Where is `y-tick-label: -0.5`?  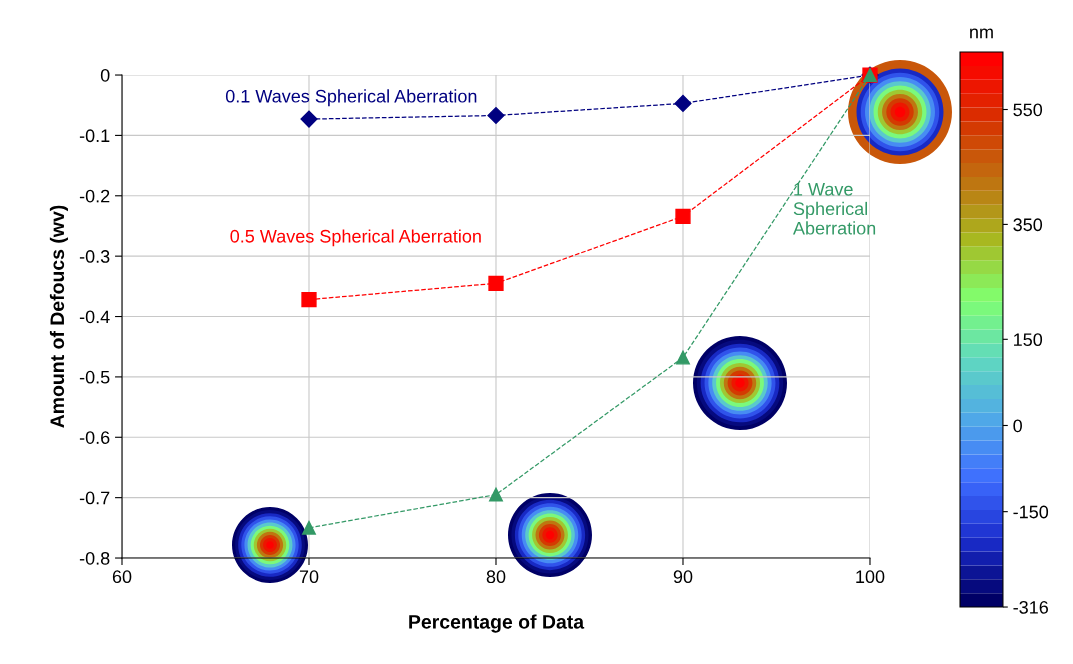 y-tick-label: -0.5 is located at coordinates (94, 377).